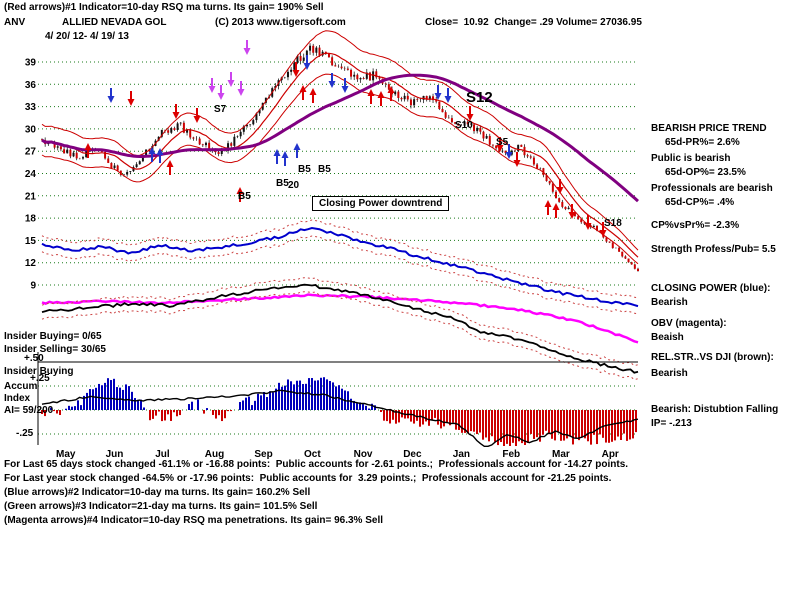  Describe the element at coordinates (667, 337) in the screenshot. I see `analysis-text-line: Beaish` at that location.